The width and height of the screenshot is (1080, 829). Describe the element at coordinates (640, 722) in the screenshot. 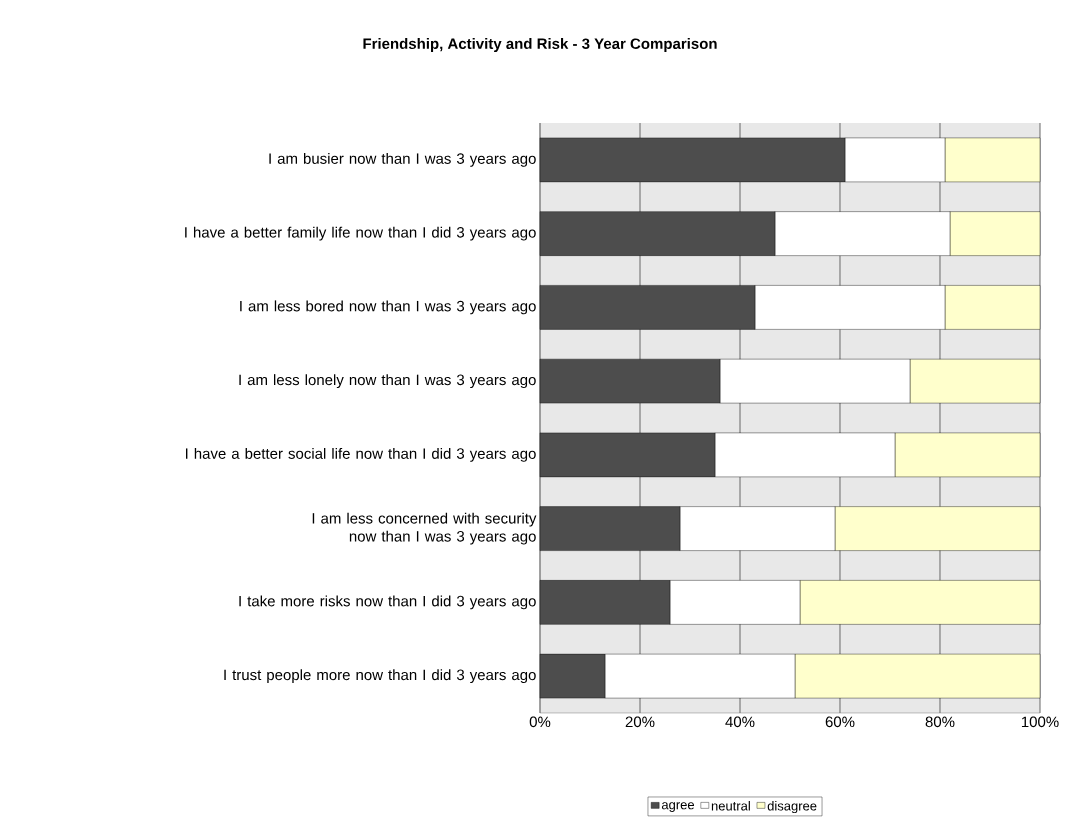

I see `x-tick-label: 20%` at that location.